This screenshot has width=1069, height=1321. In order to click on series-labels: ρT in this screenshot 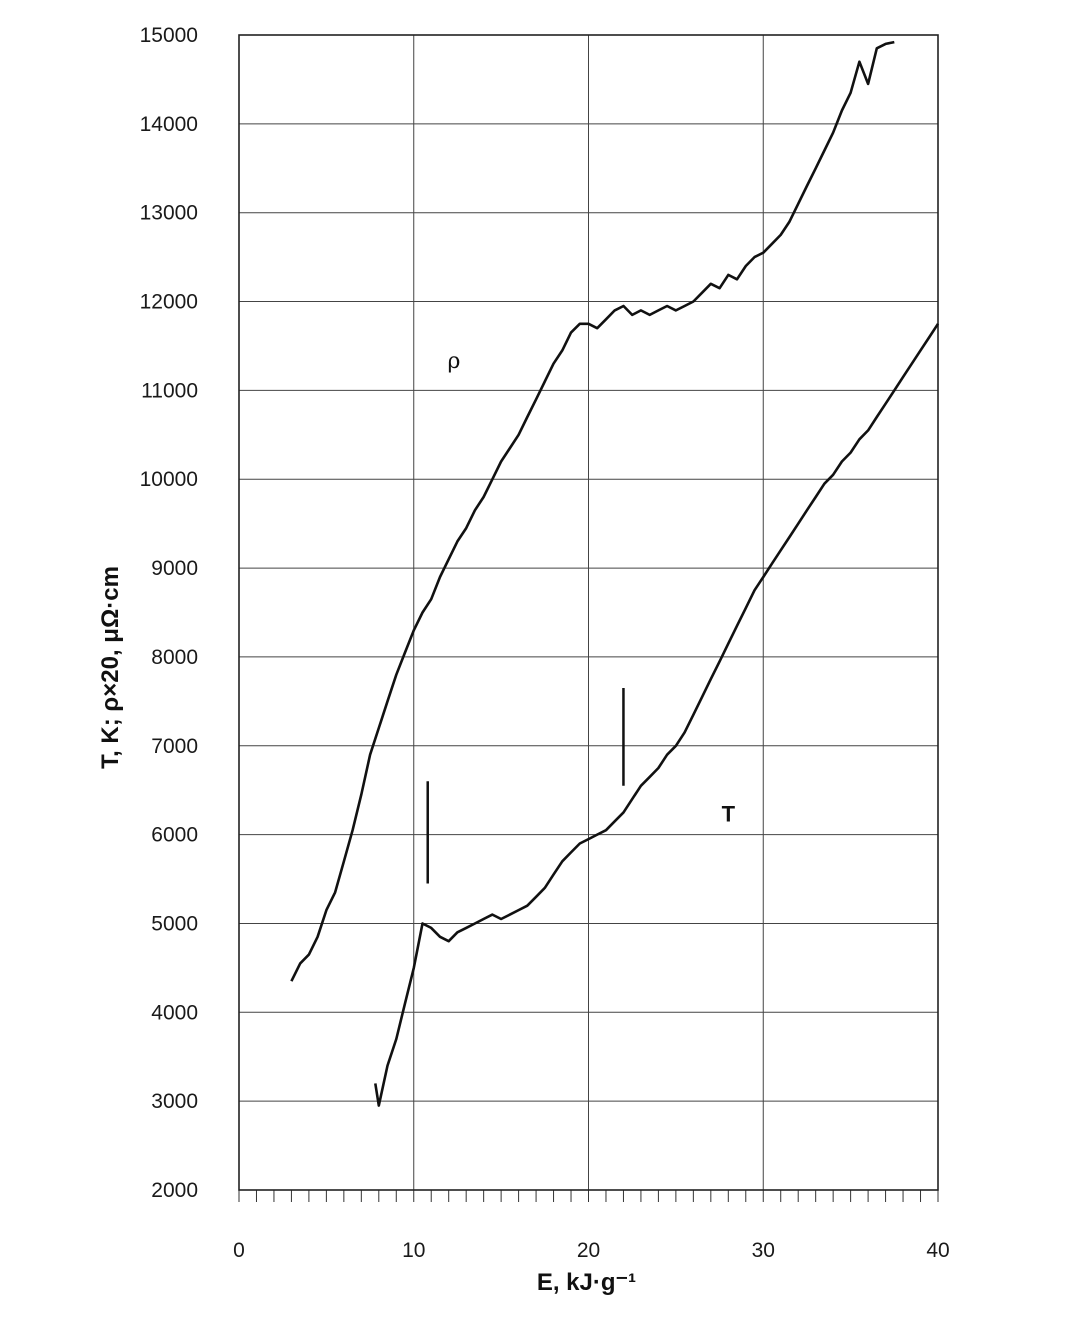, I will do `click(591, 587)`.